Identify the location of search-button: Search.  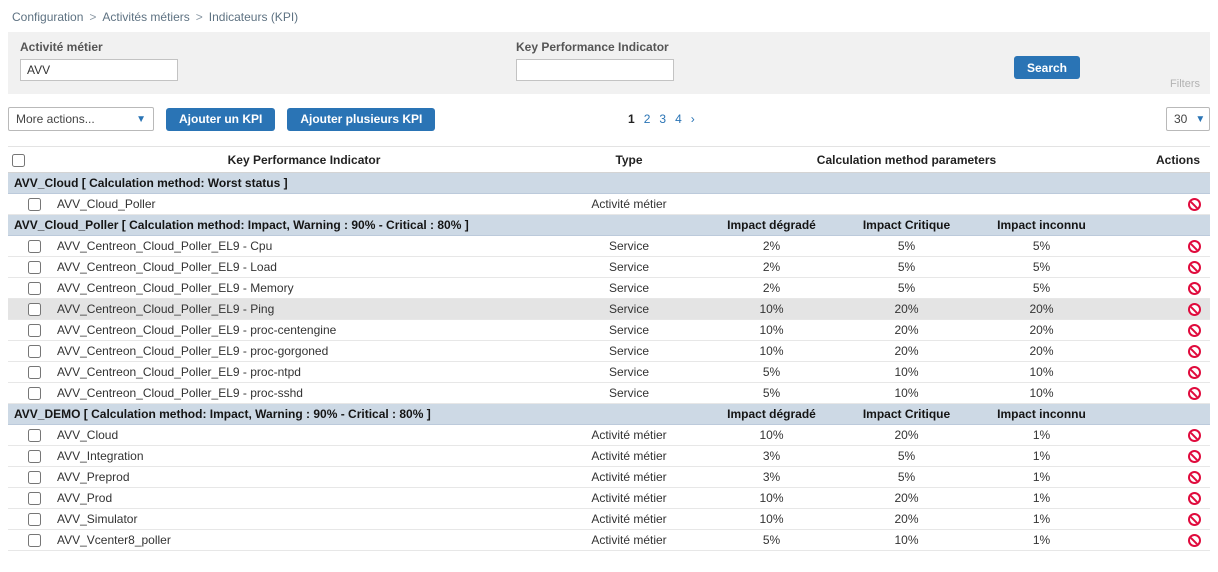
(1046, 67).